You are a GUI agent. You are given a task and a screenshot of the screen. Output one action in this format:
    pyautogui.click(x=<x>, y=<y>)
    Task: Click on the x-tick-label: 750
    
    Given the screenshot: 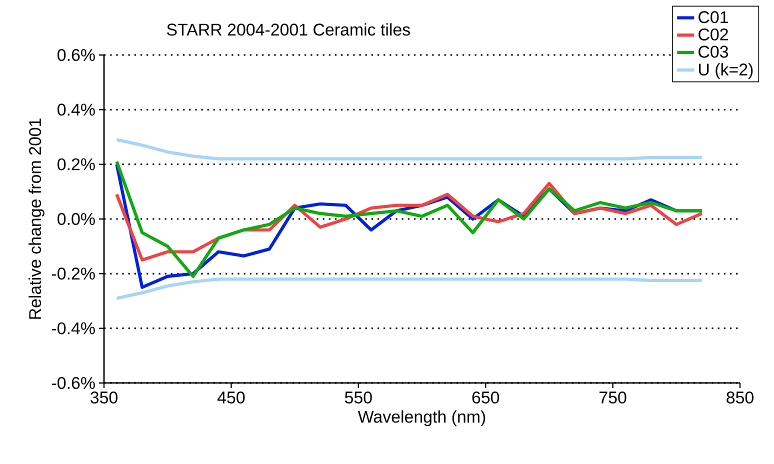 What is the action you would take?
    pyautogui.click(x=613, y=398)
    